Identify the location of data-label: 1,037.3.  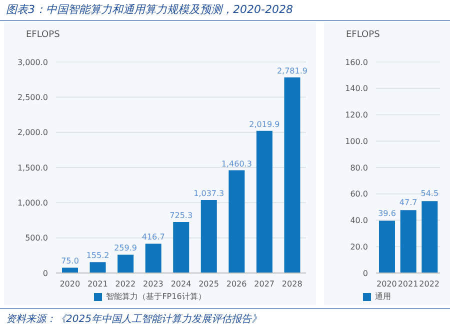
(209, 193).